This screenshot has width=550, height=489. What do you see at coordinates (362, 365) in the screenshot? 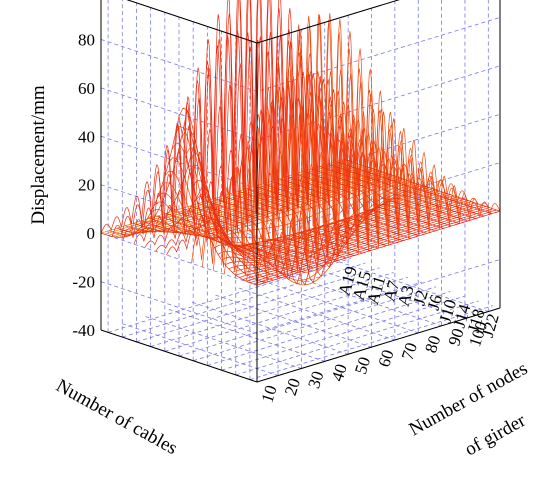
I see `node-tick-label: 50` at bounding box center [362, 365].